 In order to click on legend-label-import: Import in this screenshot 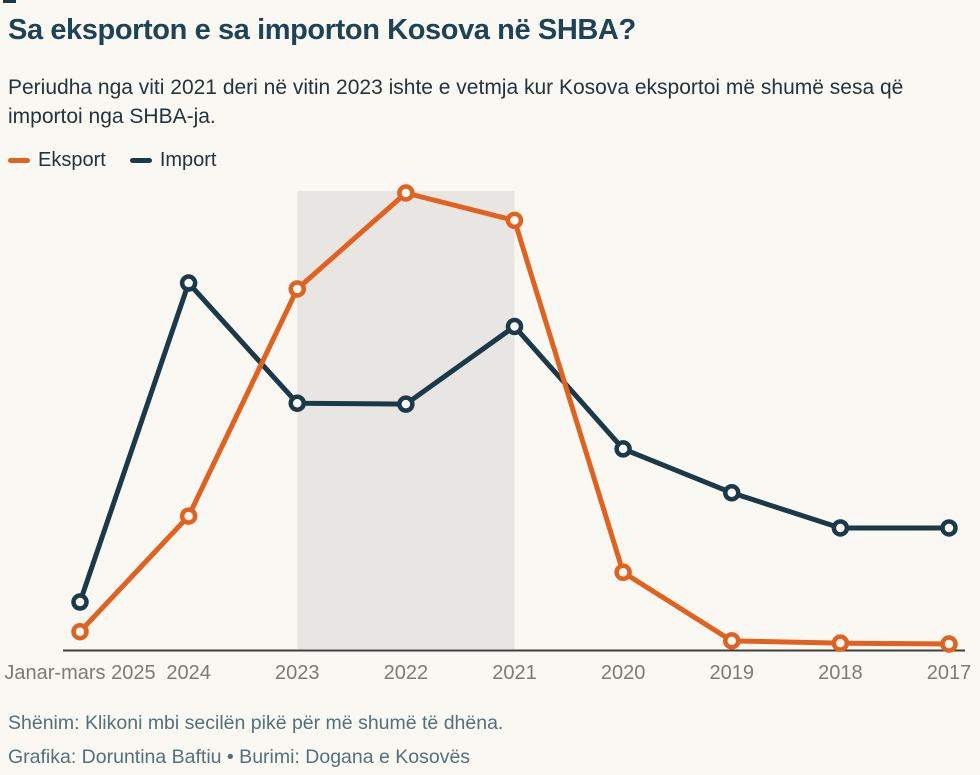, I will do `click(188, 160)`.